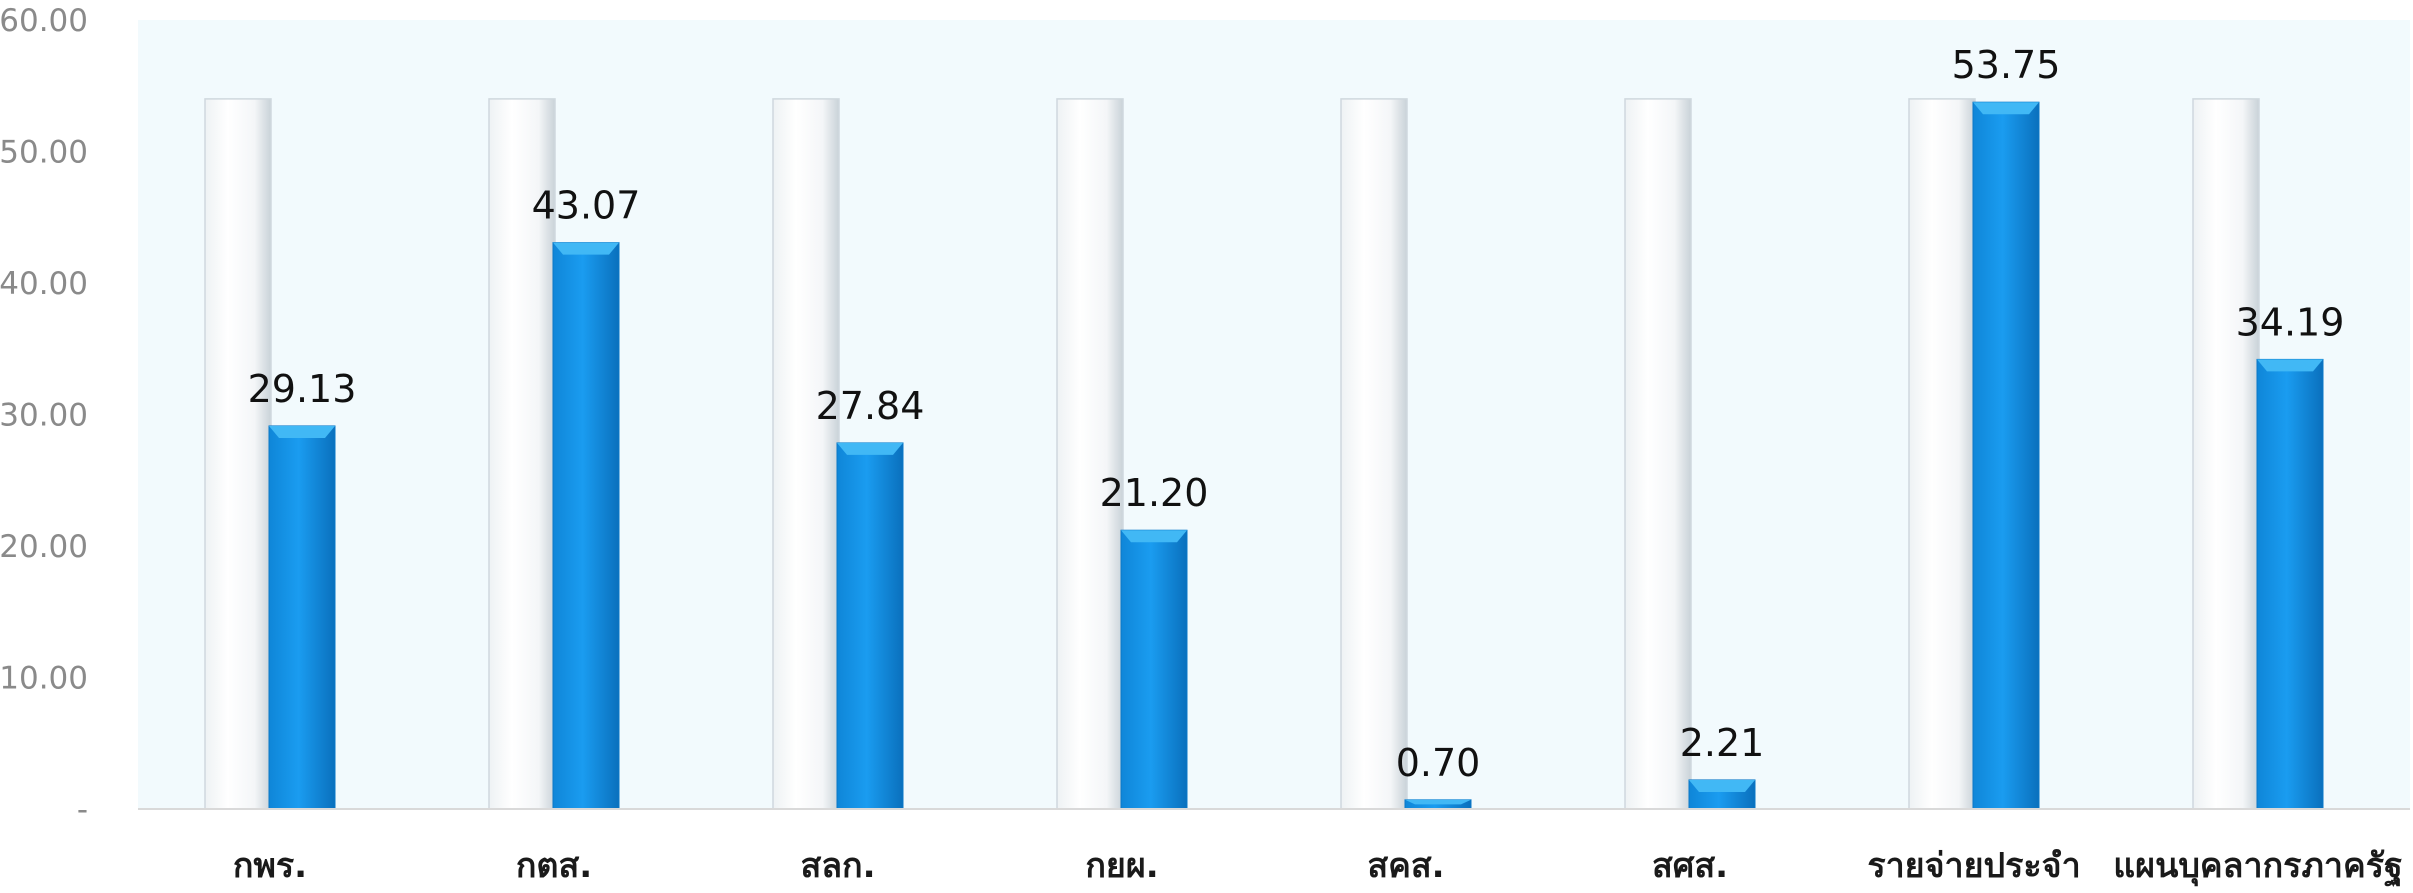  What do you see at coordinates (837, 866) in the screenshot?
I see `category-label: สลก.` at bounding box center [837, 866].